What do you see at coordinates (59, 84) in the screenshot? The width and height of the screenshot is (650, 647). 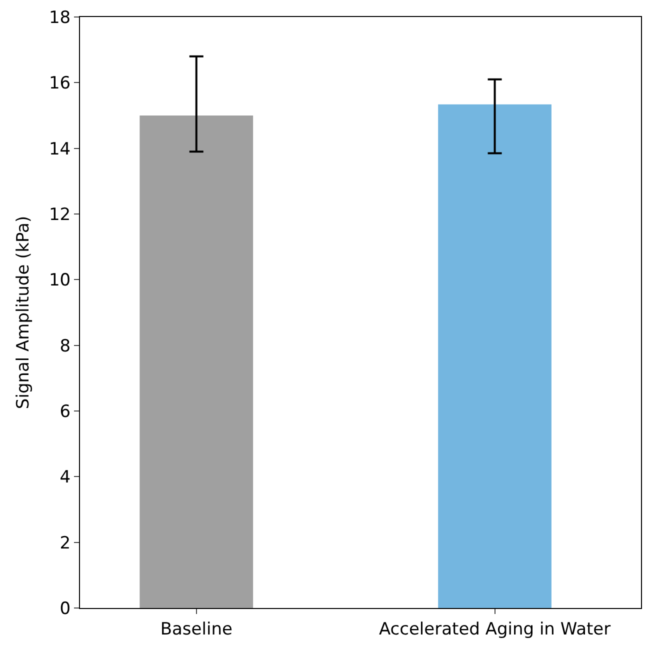 I see `y-tick-label: 16` at bounding box center [59, 84].